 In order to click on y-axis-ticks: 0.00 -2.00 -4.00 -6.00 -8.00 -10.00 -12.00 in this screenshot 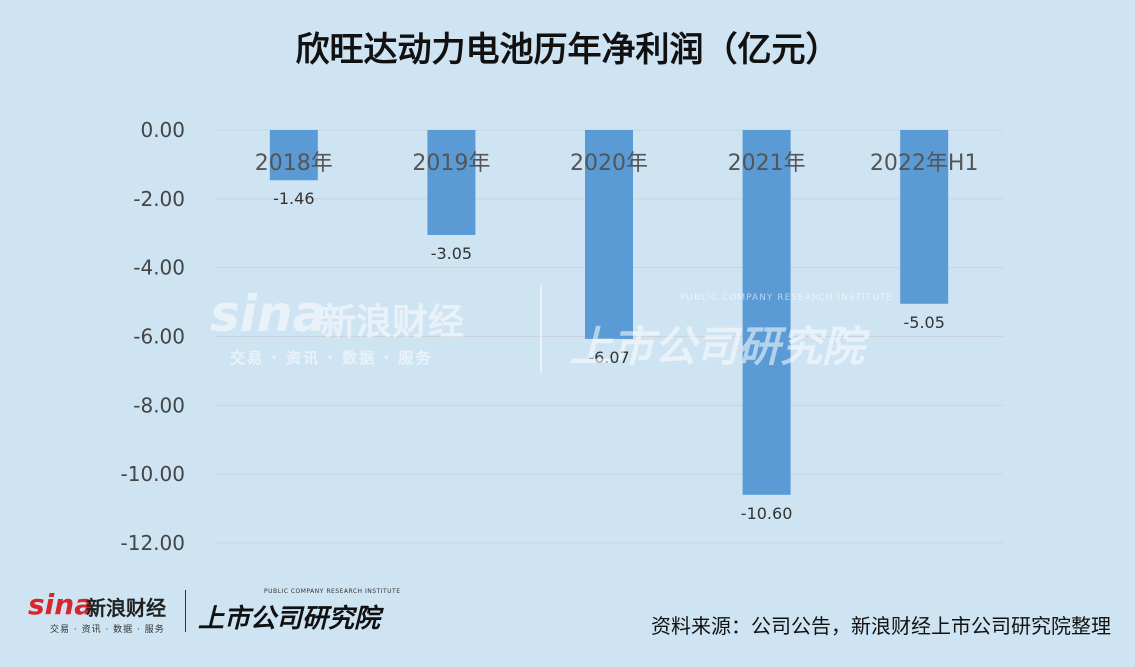, I will do `click(153, 336)`.